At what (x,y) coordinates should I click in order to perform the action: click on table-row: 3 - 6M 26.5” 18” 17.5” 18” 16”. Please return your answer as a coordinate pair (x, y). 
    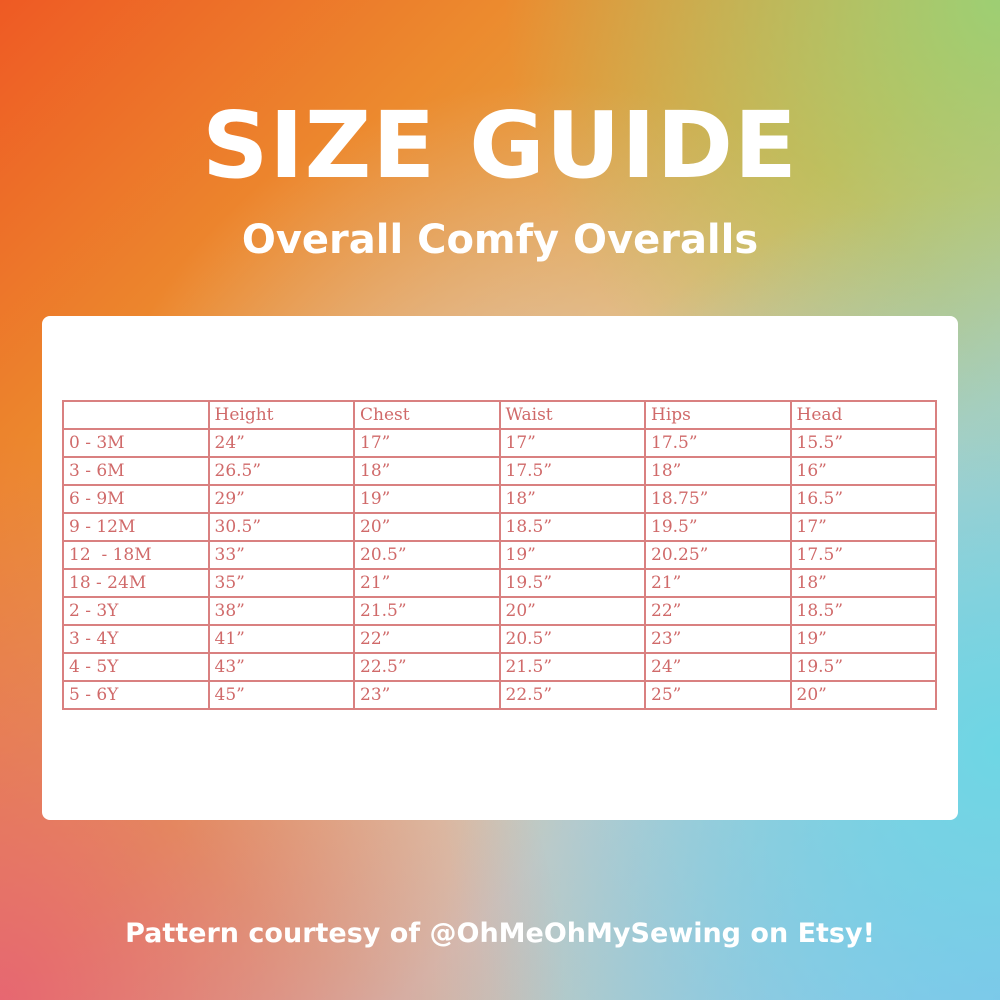
    Looking at the image, I should click on (499, 471).